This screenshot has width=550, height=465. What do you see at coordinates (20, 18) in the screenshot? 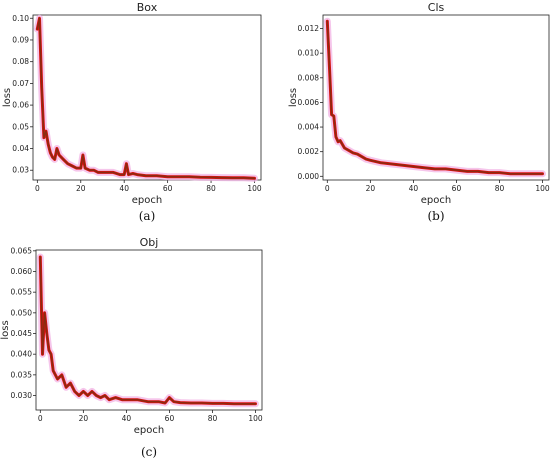
I see `y-tick-label: 0.10` at bounding box center [20, 18].